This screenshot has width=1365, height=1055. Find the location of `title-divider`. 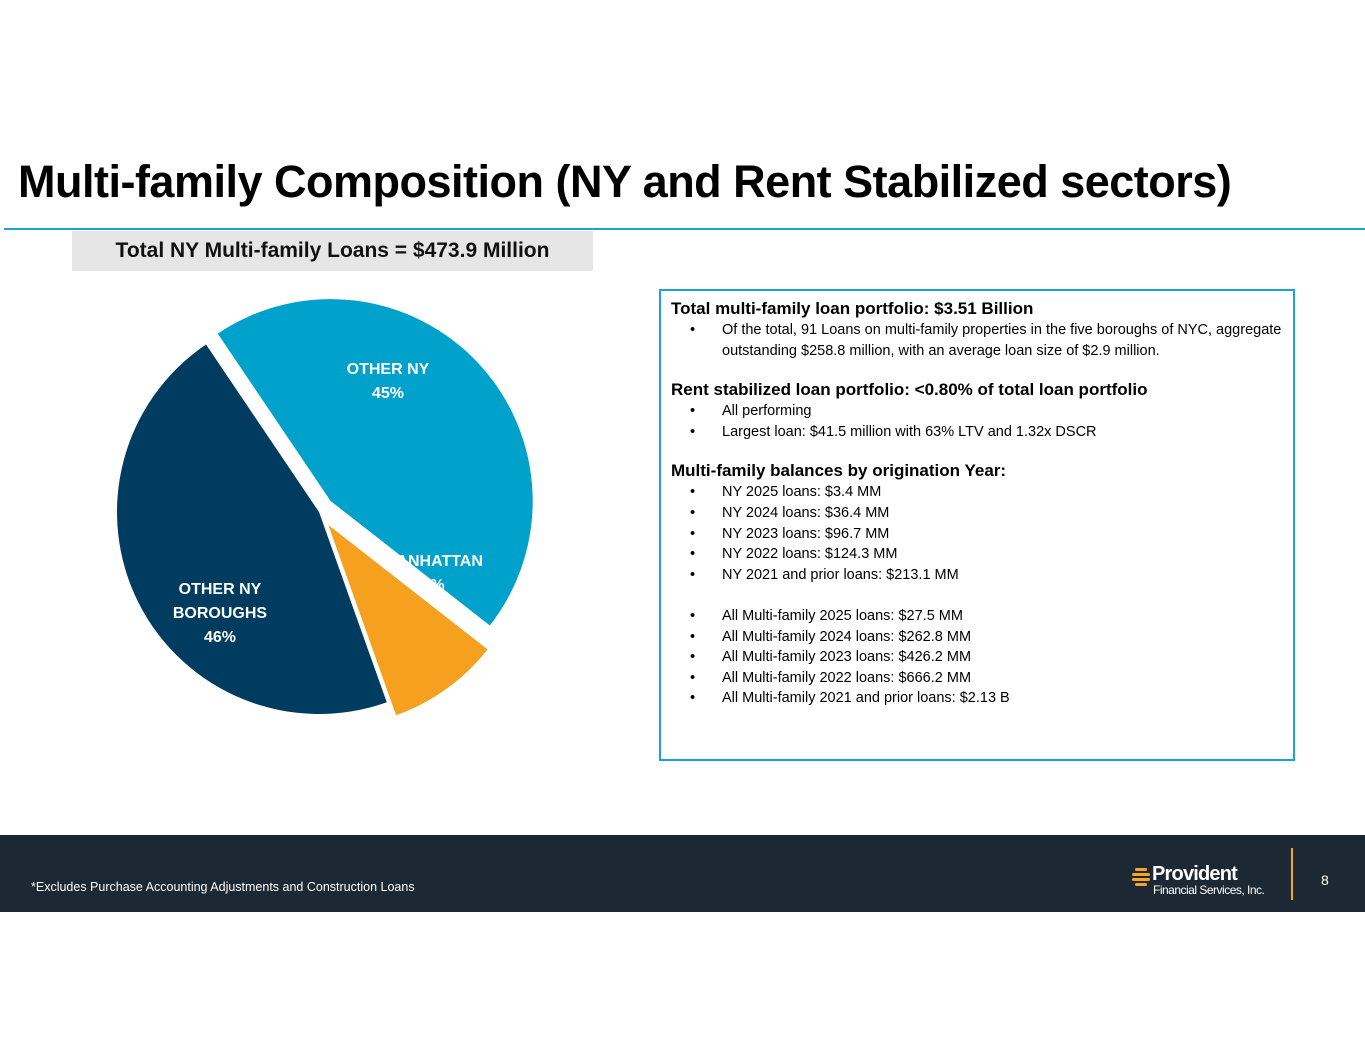

title-divider is located at coordinates (684, 229).